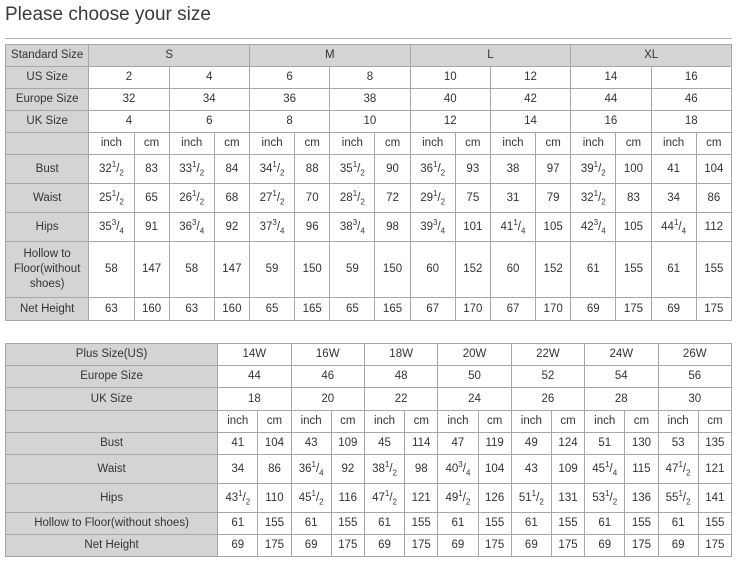  Describe the element at coordinates (47, 309) in the screenshot. I see `row-label: Net Height` at that location.